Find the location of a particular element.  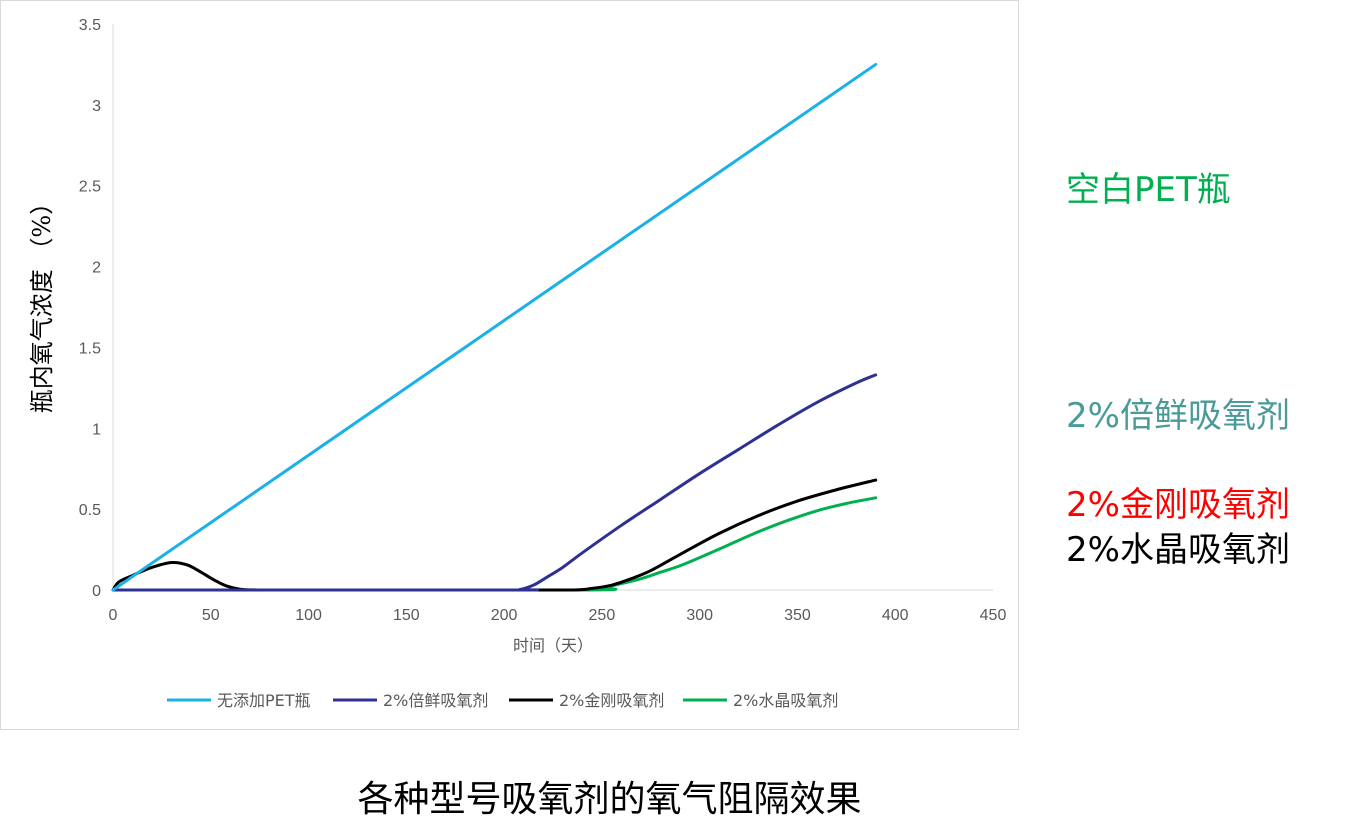

x-tick-label: 450 is located at coordinates (993, 615).